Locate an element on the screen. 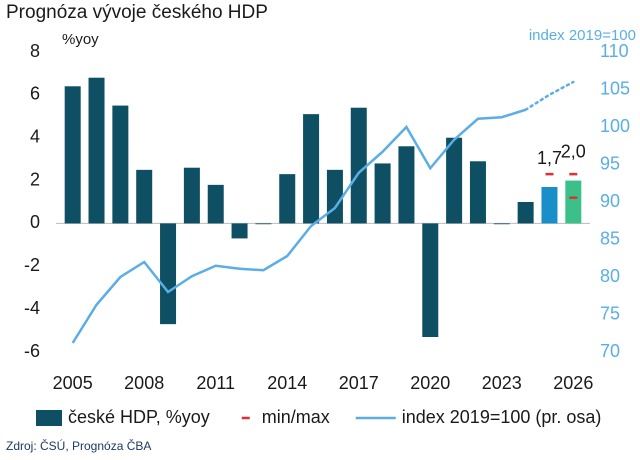 The height and width of the screenshot is (460, 640). forecast-line is located at coordinates (549, 95).